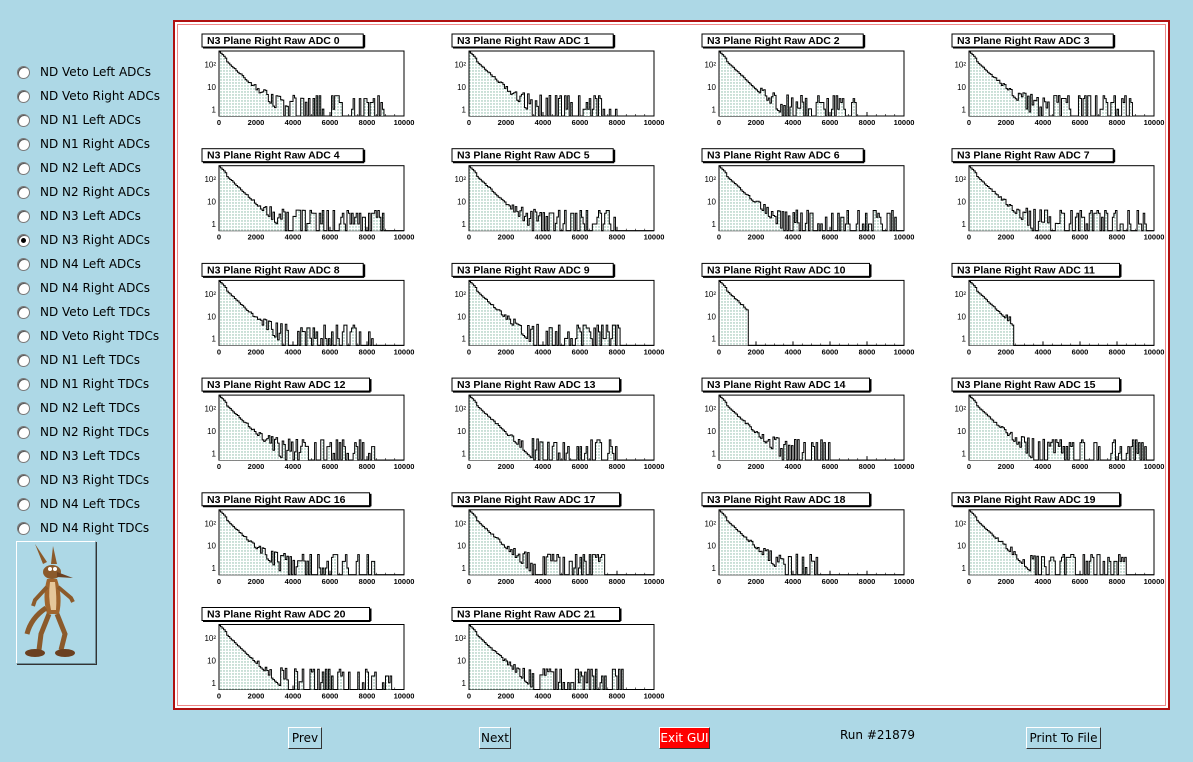 This screenshot has width=1193, height=762. I want to click on radio-option-label: ND Veto Right ADCs, so click(100, 96).